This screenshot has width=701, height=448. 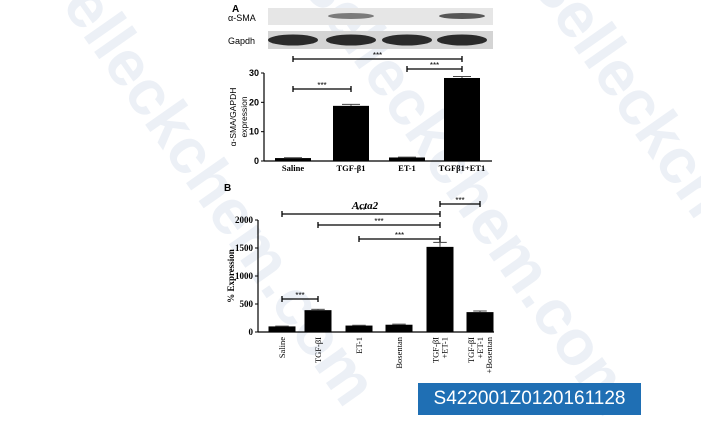 I want to click on panel-b-label: B, so click(x=227, y=188).